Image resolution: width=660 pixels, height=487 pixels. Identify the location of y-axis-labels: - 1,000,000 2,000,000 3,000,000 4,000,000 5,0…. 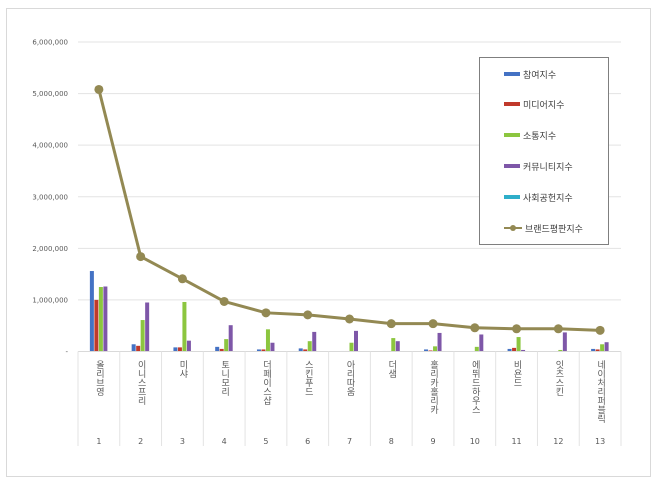
(50, 198).